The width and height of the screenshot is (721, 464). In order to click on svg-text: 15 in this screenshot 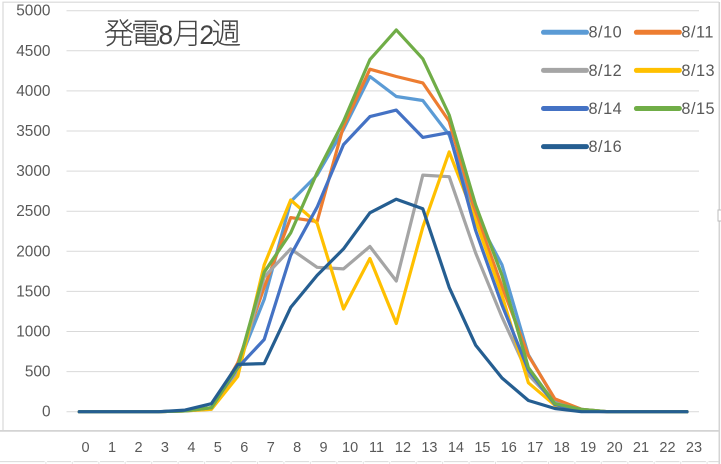, I will do `click(482, 448)`.